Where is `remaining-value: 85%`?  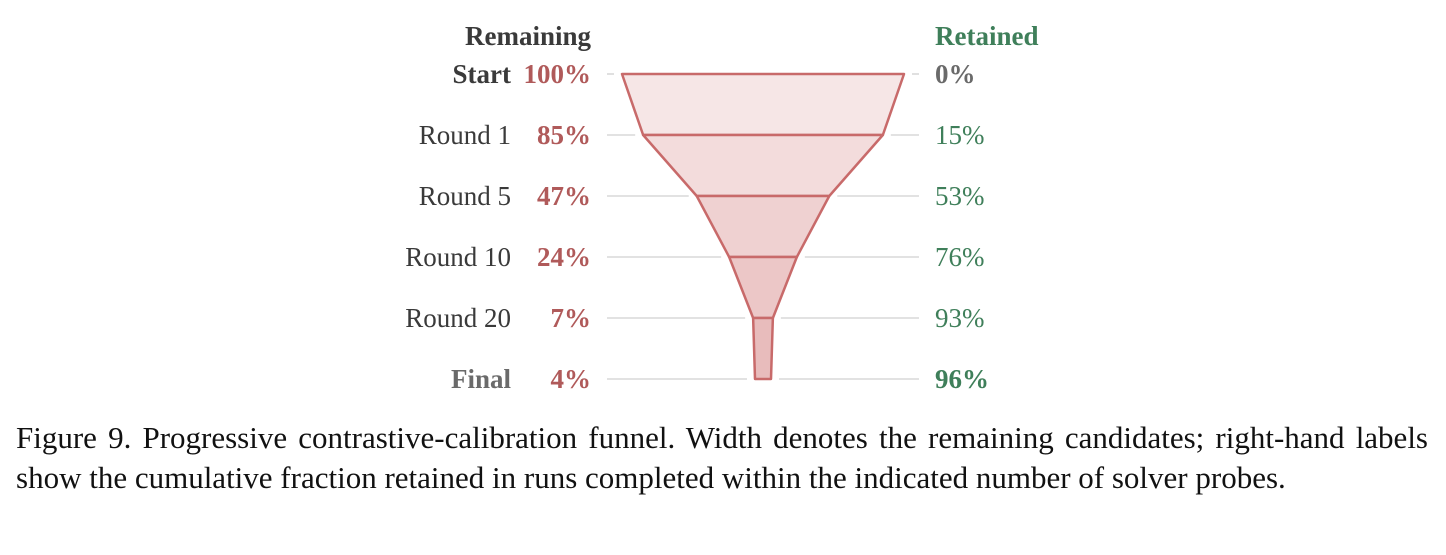 remaining-value: 85% is located at coordinates (564, 135).